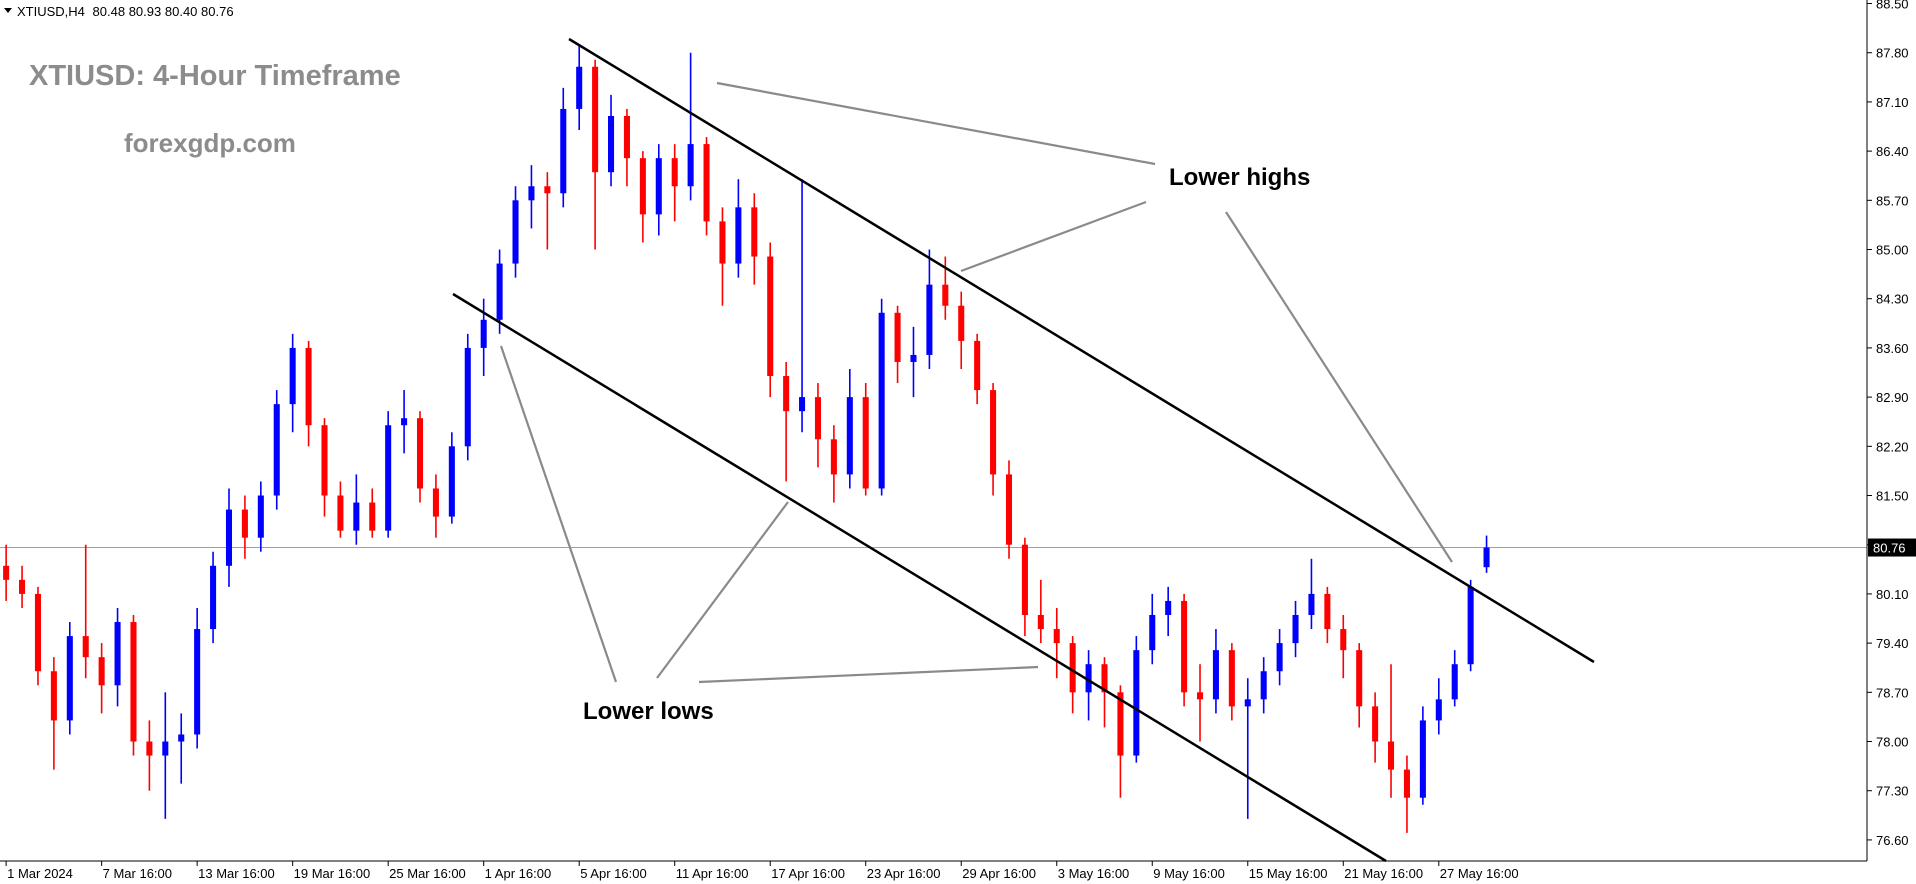 The height and width of the screenshot is (884, 1916). What do you see at coordinates (125, 11) in the screenshot?
I see `quote-header: XTIUSD,H4 80.48 80.93 80.40 80.76` at bounding box center [125, 11].